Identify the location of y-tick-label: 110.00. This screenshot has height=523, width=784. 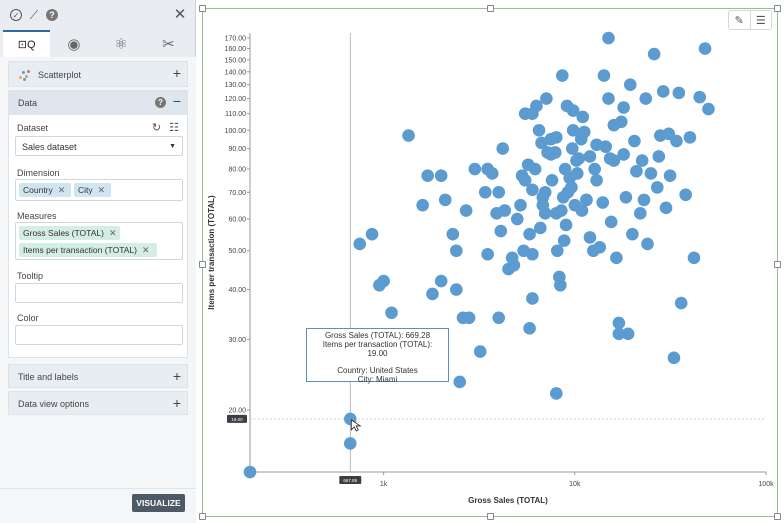
(235, 114).